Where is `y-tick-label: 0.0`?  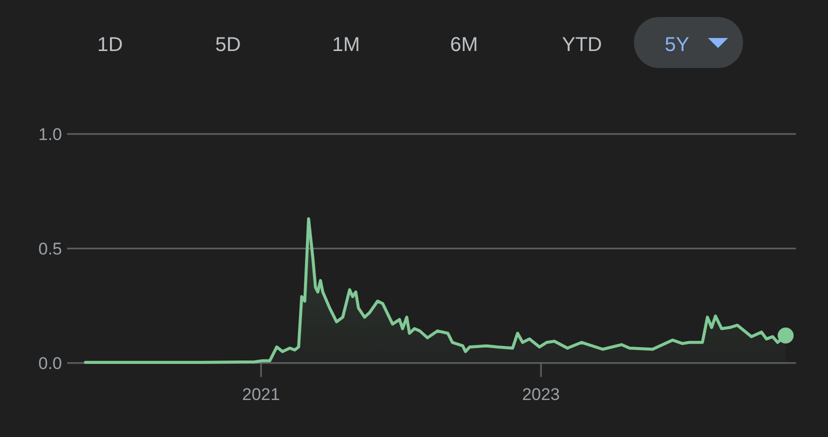 y-tick-label: 0.0 is located at coordinates (50, 363).